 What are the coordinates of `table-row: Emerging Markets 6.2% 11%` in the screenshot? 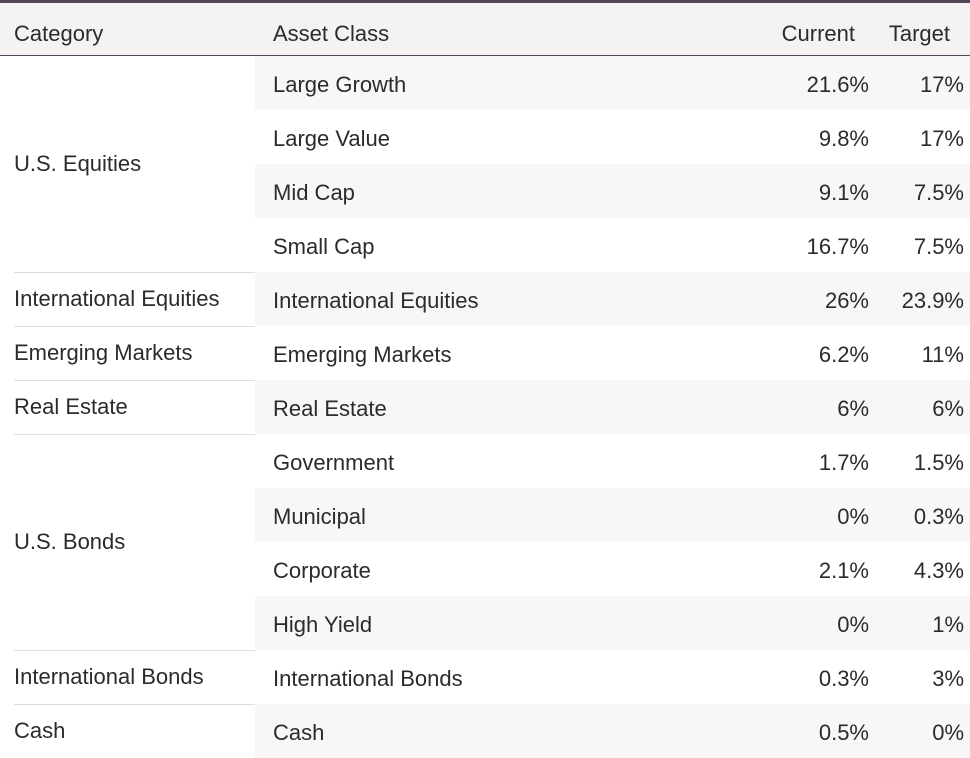 It's located at (612, 353).